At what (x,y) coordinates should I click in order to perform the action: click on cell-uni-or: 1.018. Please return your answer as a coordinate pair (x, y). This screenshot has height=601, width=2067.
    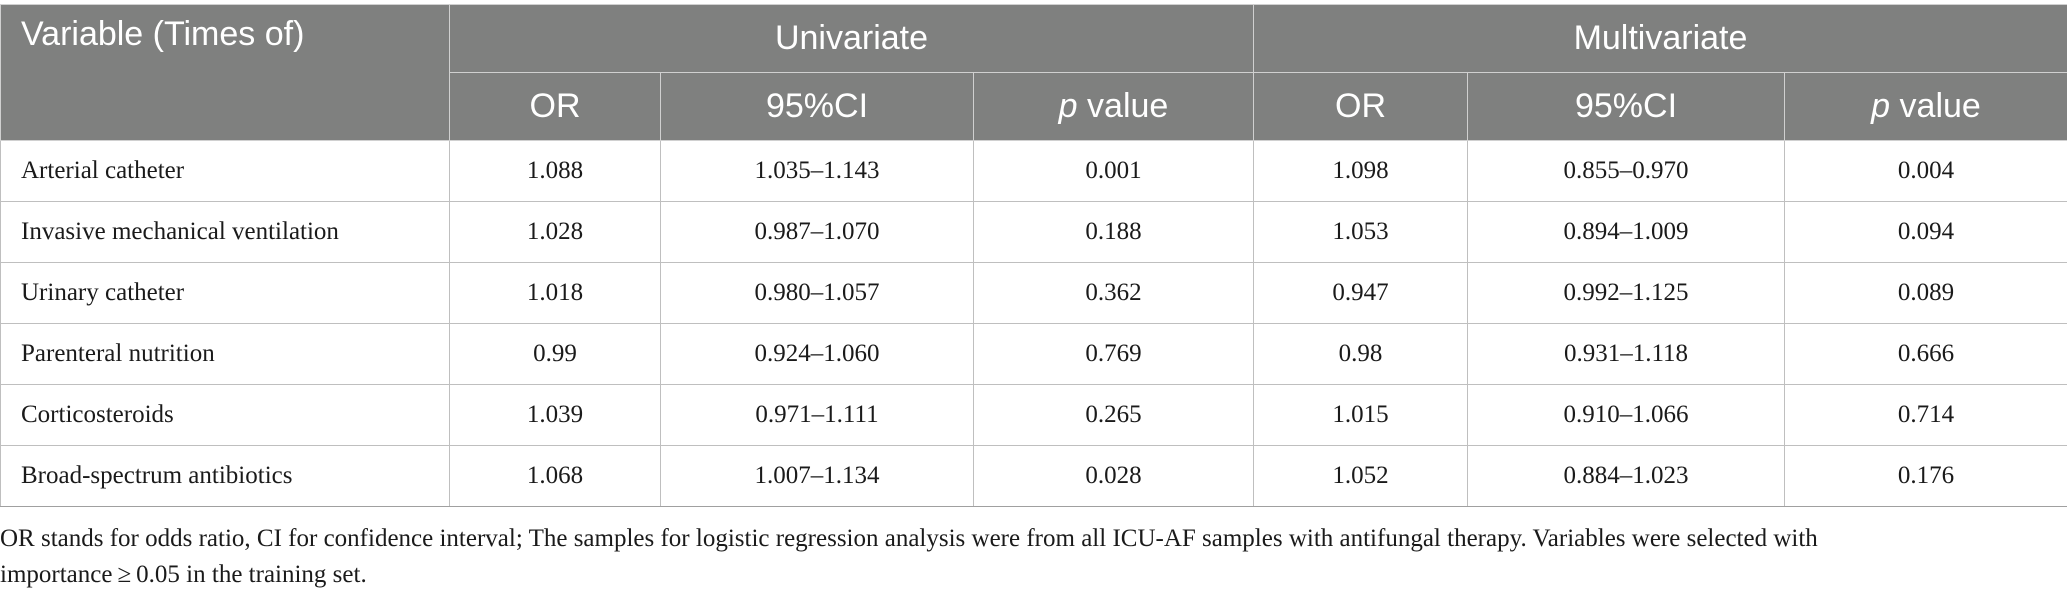
    Looking at the image, I should click on (555, 293).